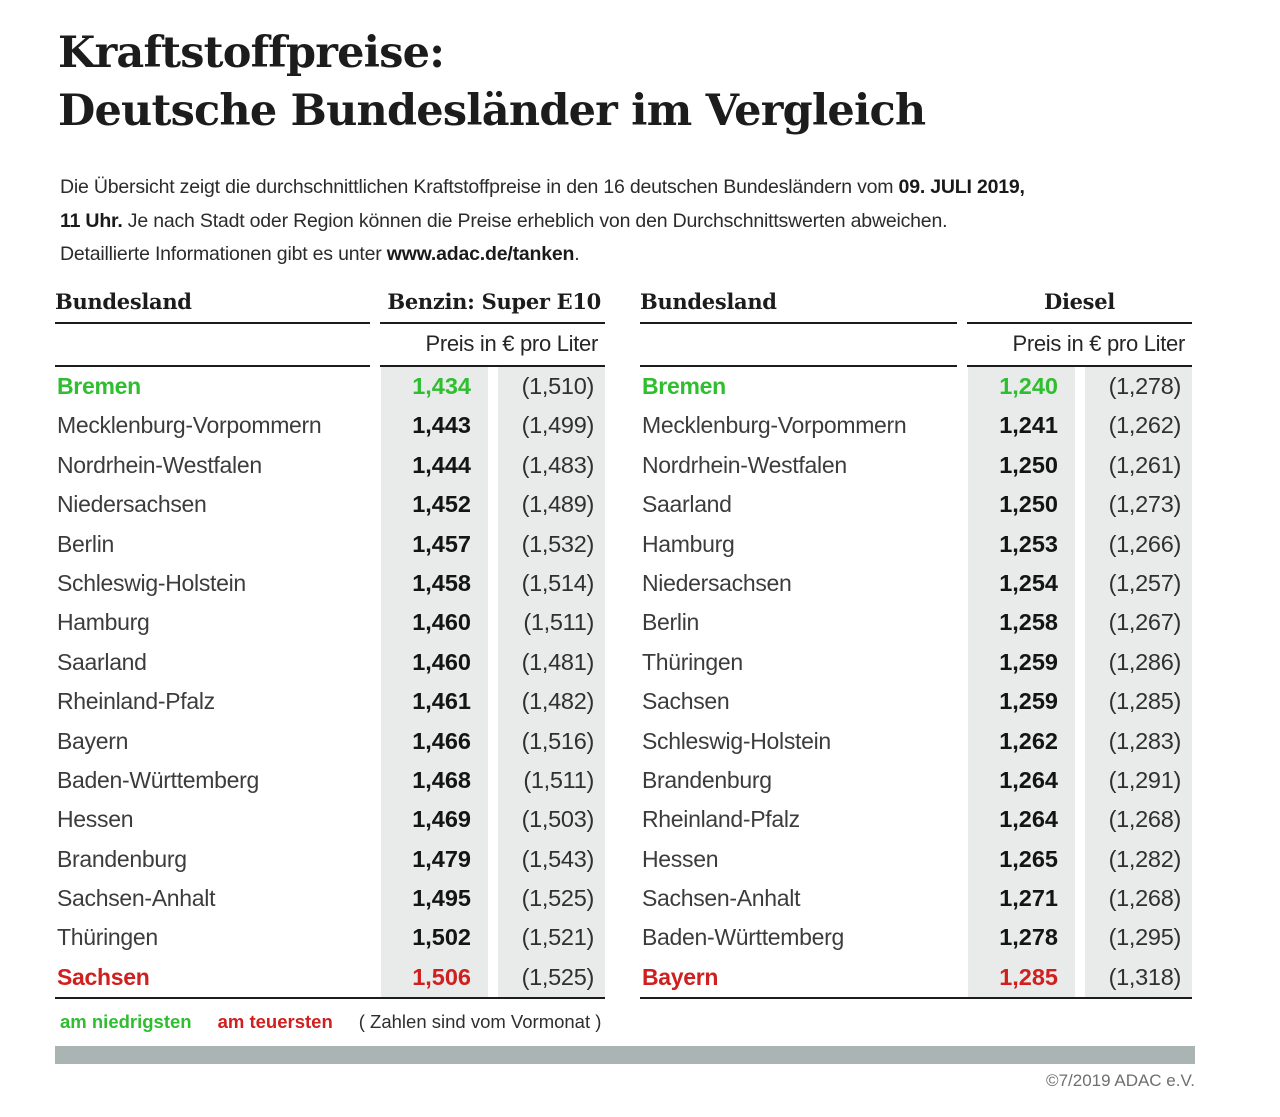  Describe the element at coordinates (916, 741) in the screenshot. I see `table-row: Schleswig-Holstein 1,262 (1,283)` at that location.